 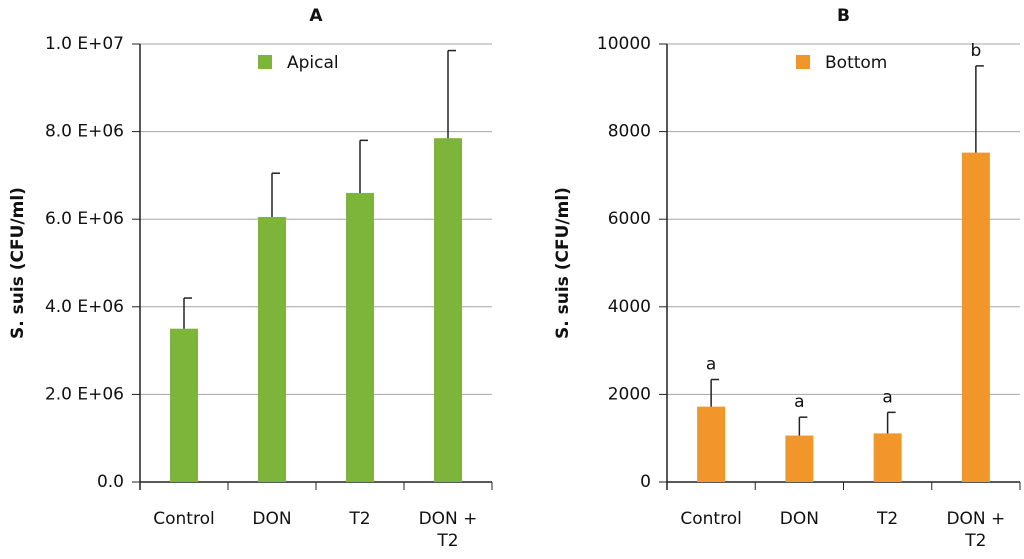 What do you see at coordinates (629, 219) in the screenshot?
I see `y-tick-label: 6000` at bounding box center [629, 219].